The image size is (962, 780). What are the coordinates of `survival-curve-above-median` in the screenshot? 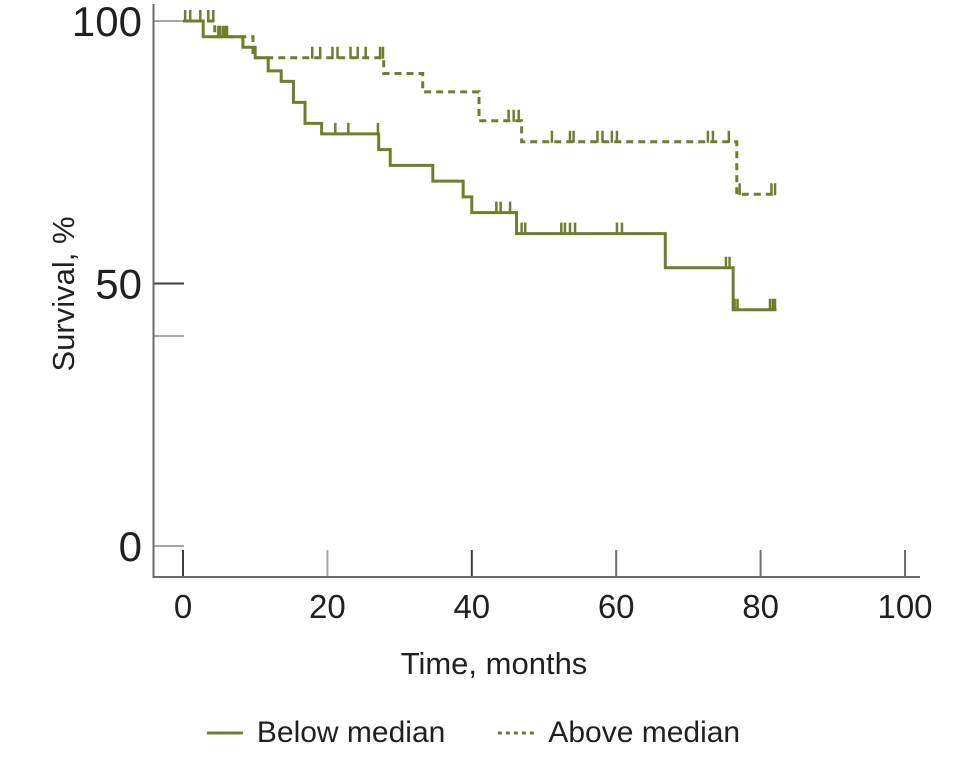 It's located at (480, 107).